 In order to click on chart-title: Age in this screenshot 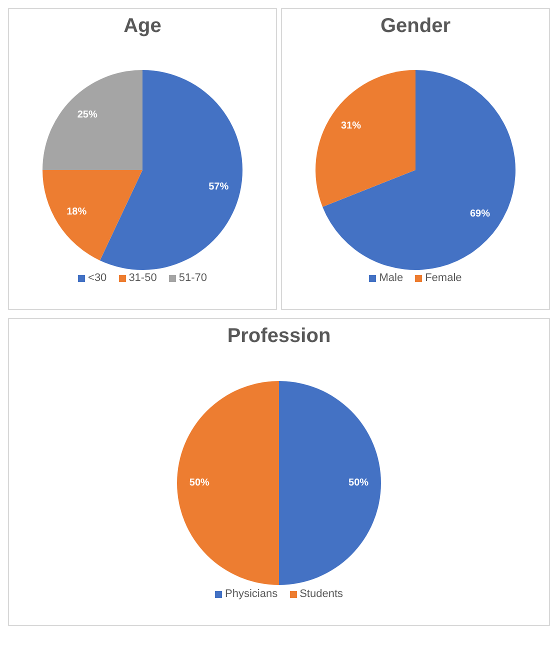, I will do `click(142, 26)`.